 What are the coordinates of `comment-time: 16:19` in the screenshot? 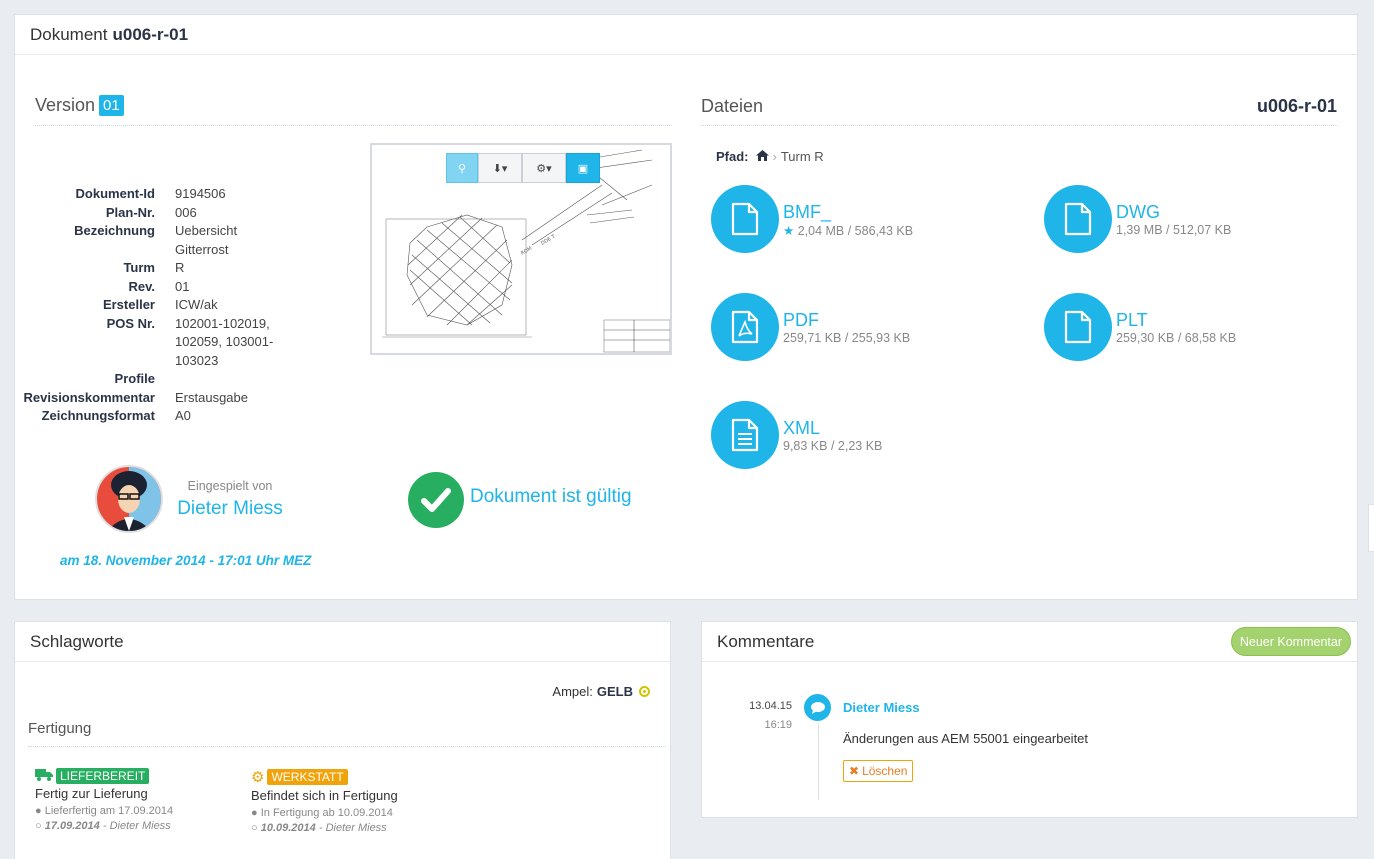 It's located at (778, 725).